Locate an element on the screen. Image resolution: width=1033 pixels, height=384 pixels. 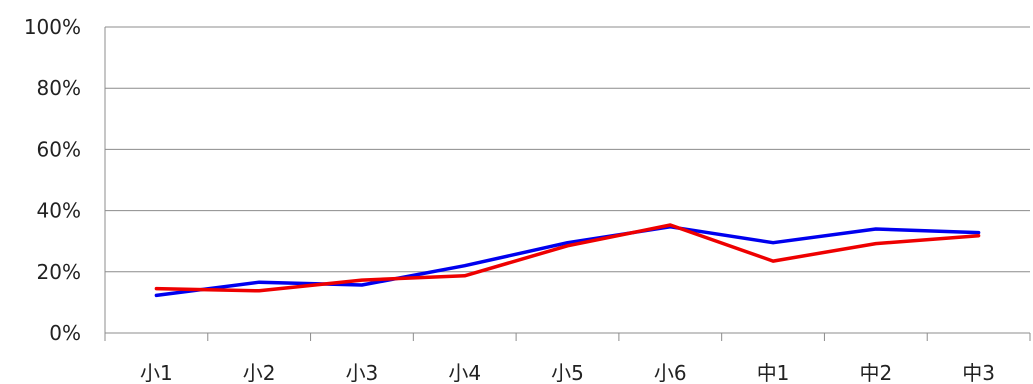
x-tick-label: 小5 is located at coordinates (567, 372).